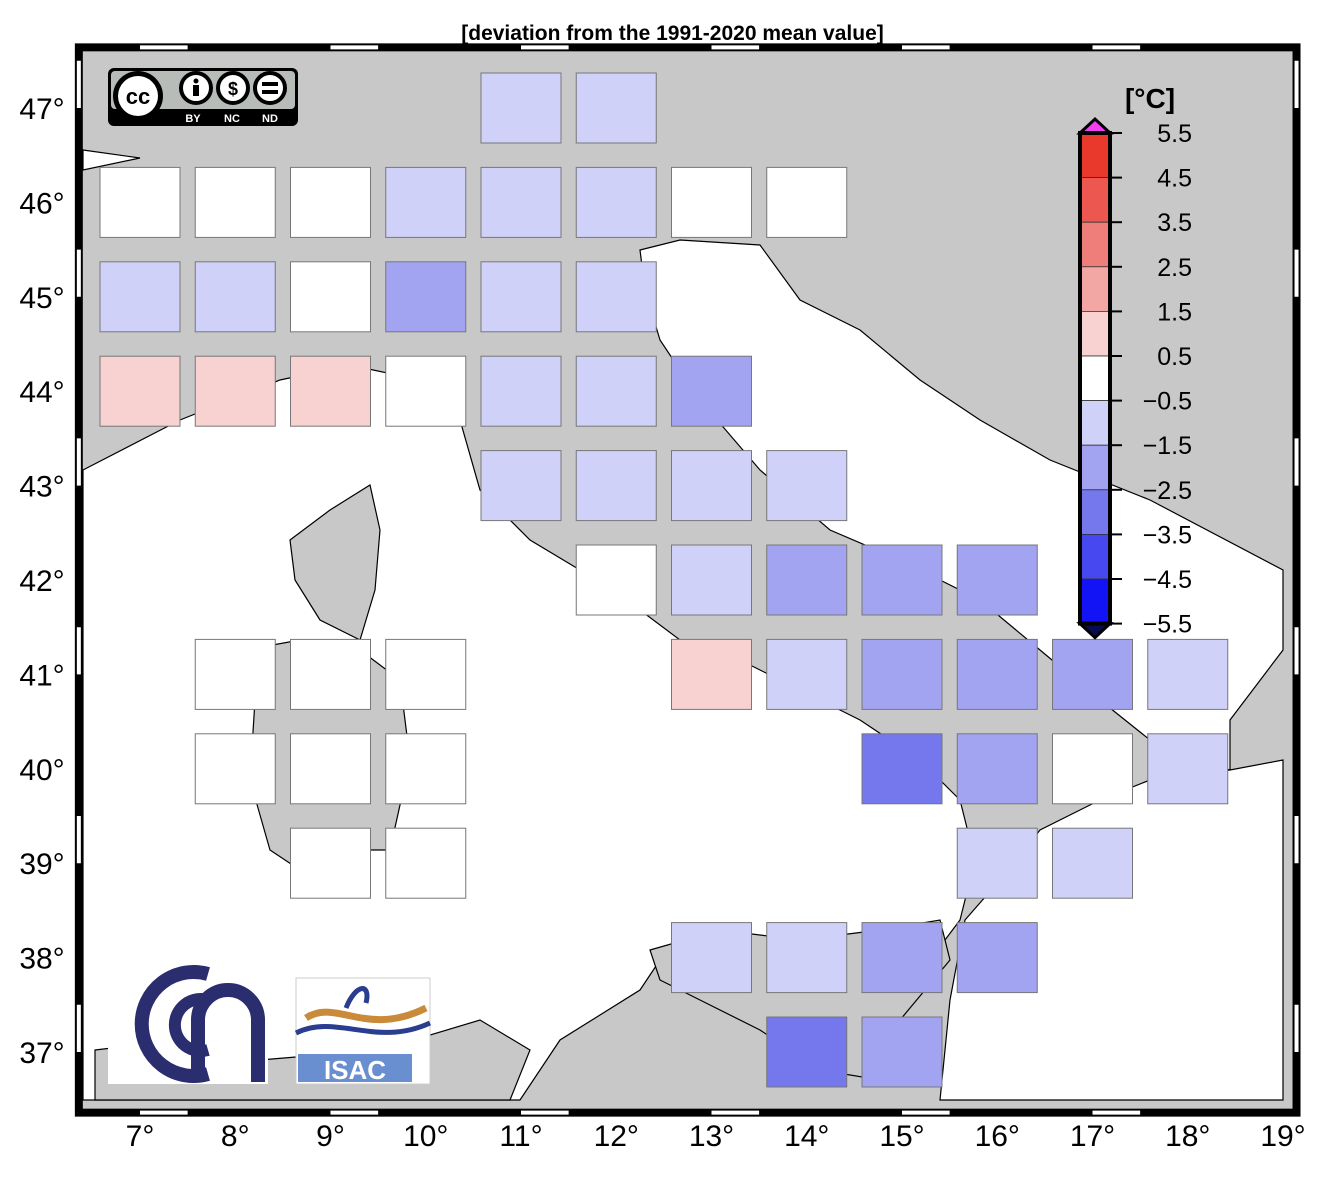 Image resolution: width=1320 pixels, height=1178 pixels. What do you see at coordinates (330, 1136) in the screenshot?
I see `lon-tick-label: 9°` at bounding box center [330, 1136].